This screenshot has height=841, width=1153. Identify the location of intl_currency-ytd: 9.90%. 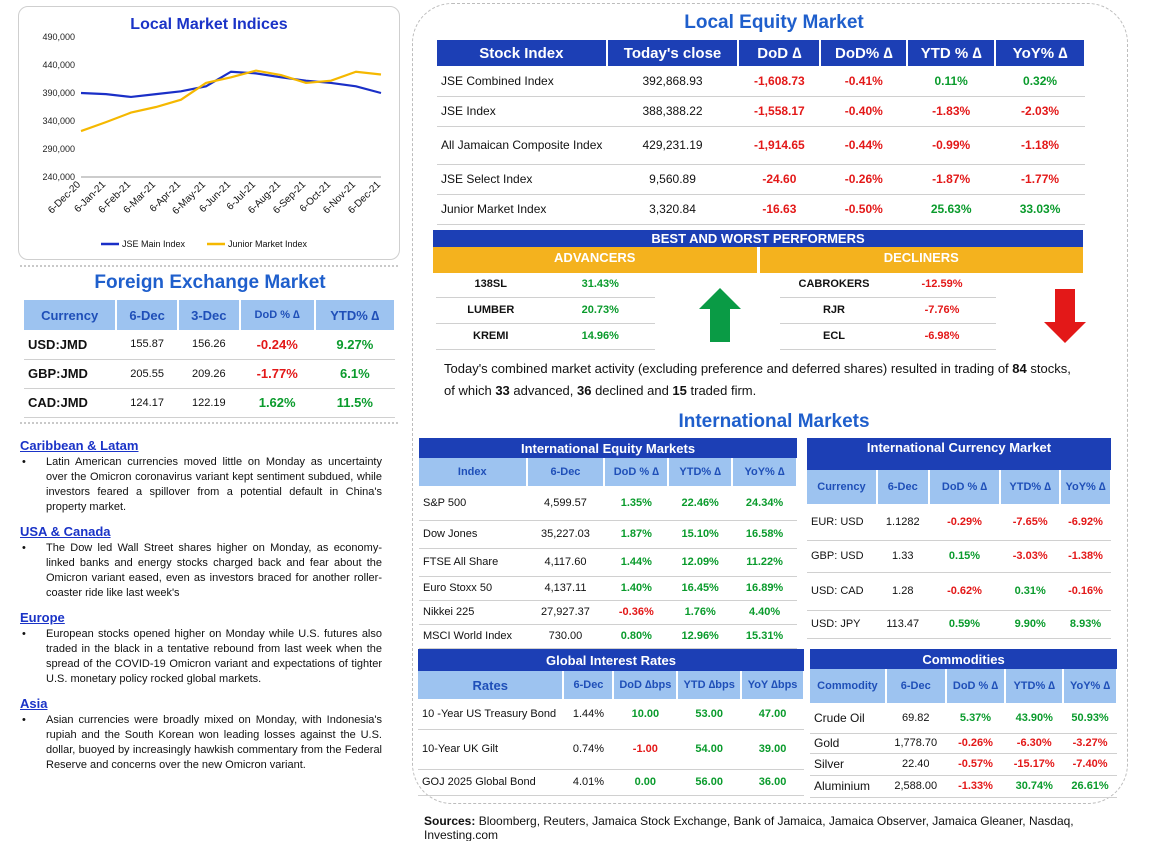
(1030, 624).